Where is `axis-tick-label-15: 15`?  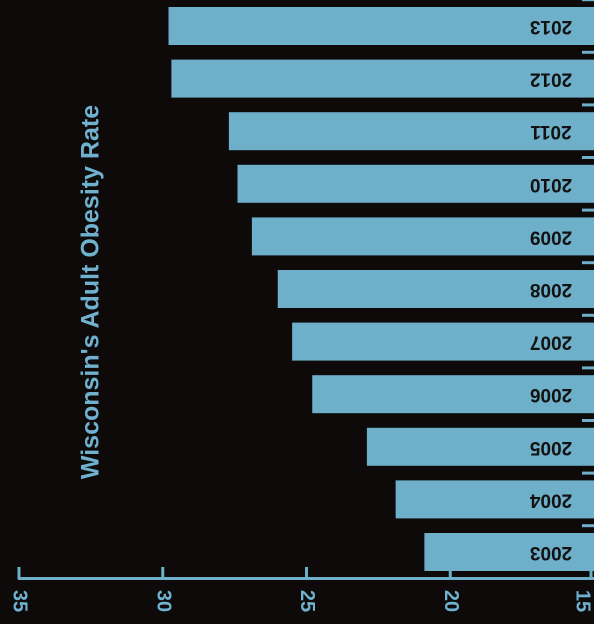 axis-tick-label-15: 15 is located at coordinates (583, 601).